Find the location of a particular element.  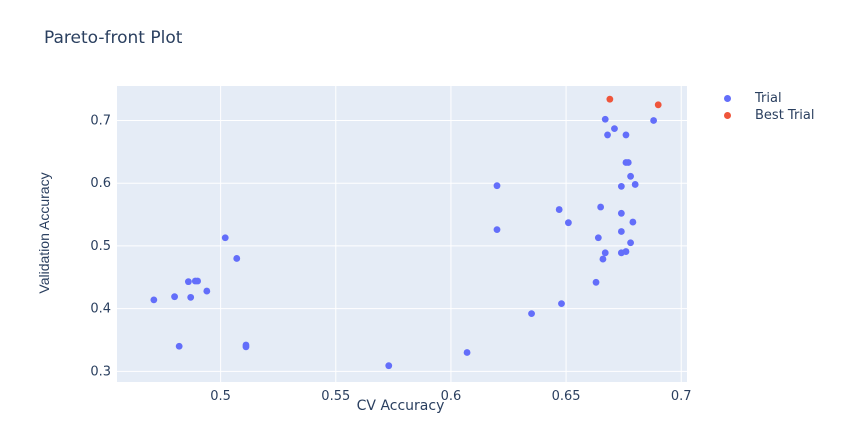

legend-label-best-trial: Best Trial is located at coordinates (785, 115).